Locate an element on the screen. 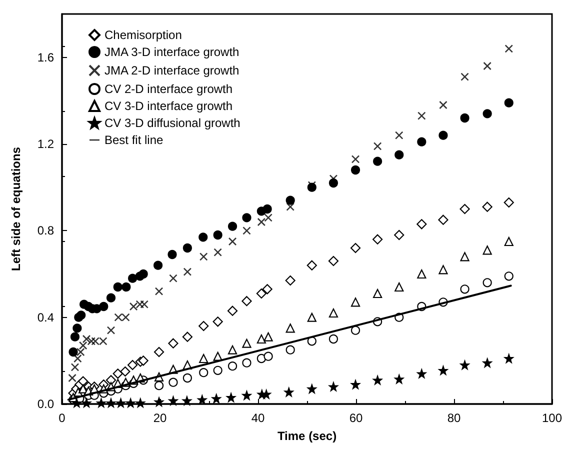 This screenshot has height=450, width=566. y-axis-title: Left side of equations is located at coordinates (16, 209).